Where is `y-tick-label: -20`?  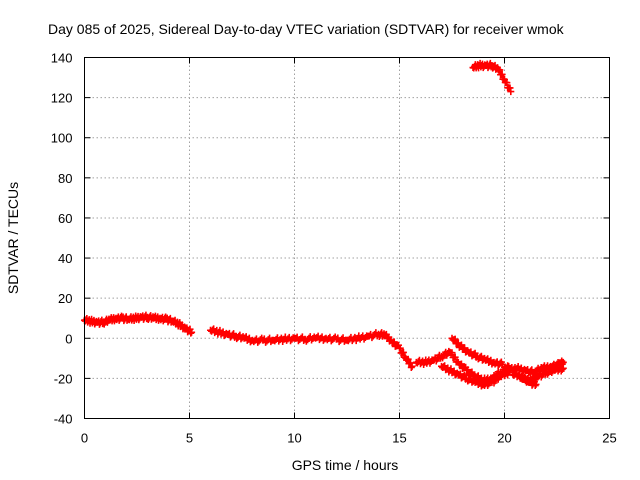
y-tick-label: -20 is located at coordinates (63, 378).